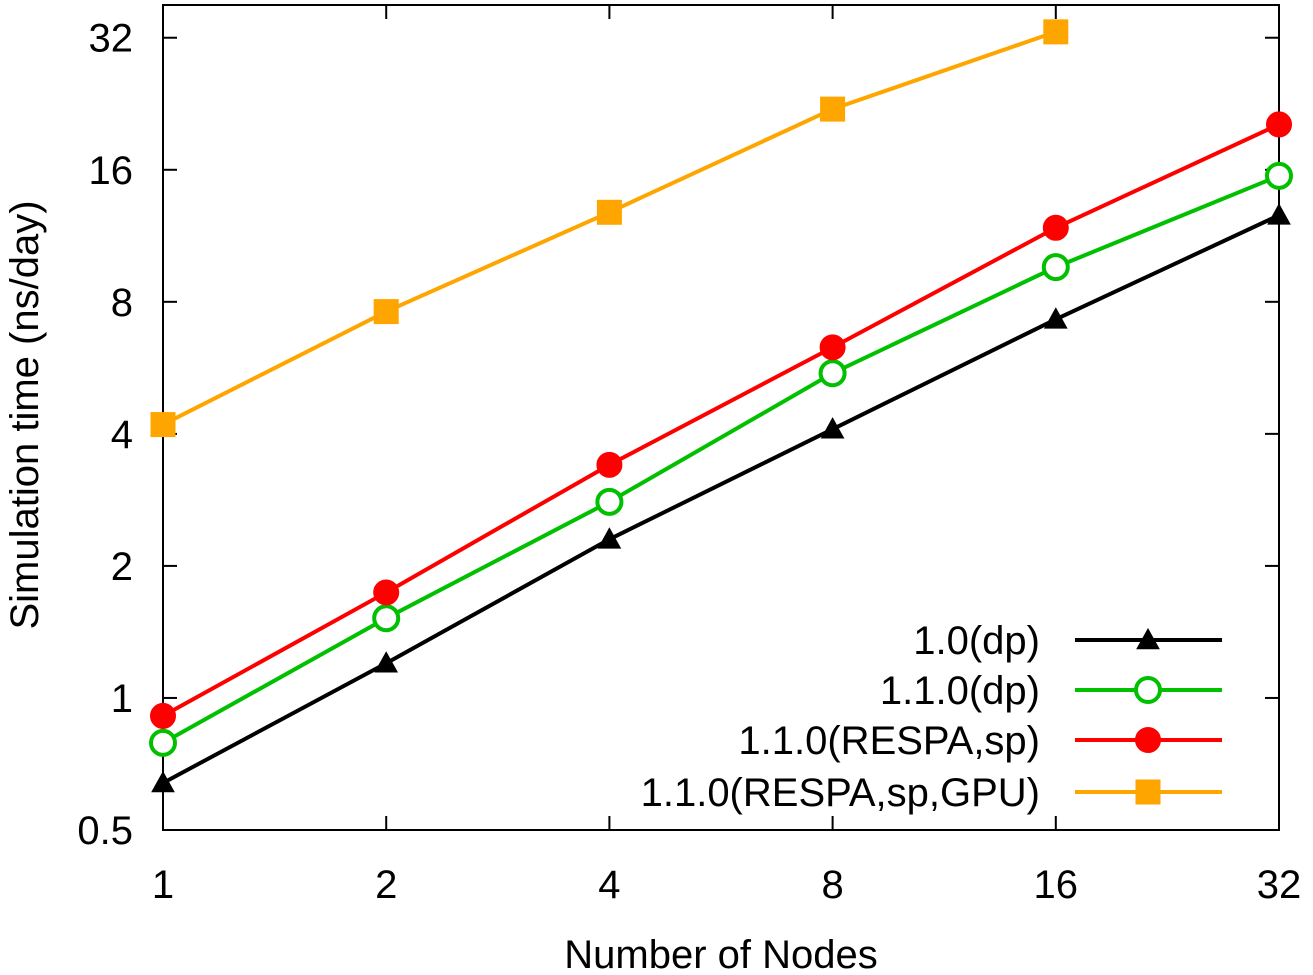 The width and height of the screenshot is (1313, 975). Describe the element at coordinates (105, 831) in the screenshot. I see `y-tick-label: 0.5` at that location.